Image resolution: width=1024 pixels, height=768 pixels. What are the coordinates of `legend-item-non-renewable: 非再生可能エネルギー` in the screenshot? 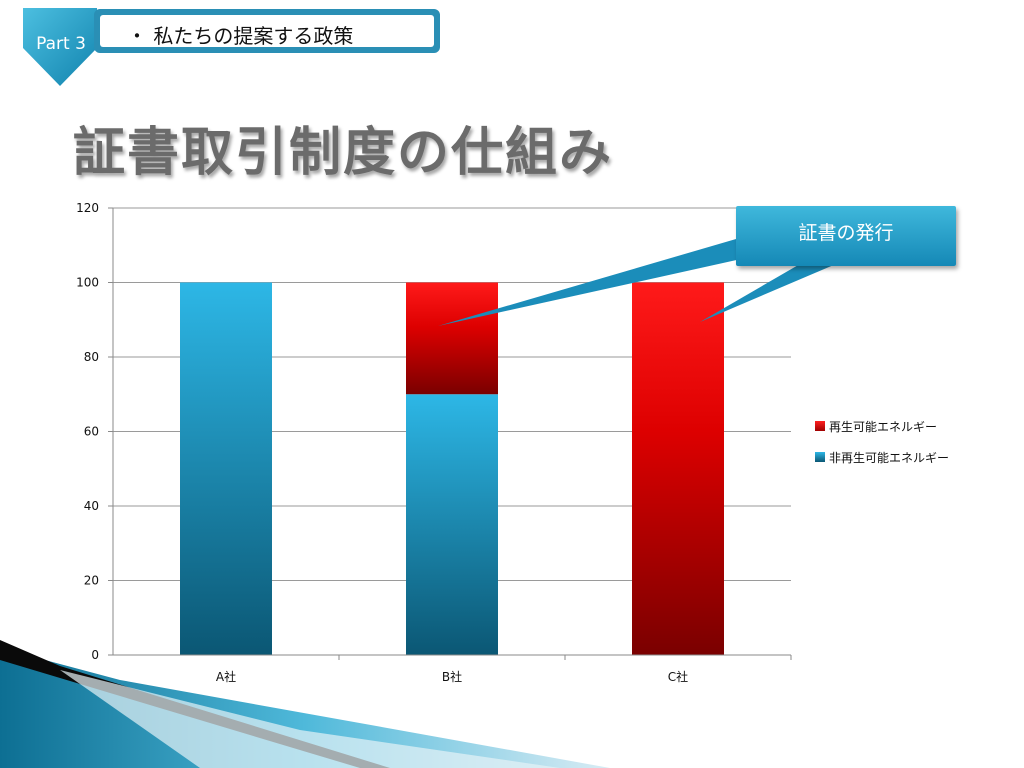 It's located at (882, 457).